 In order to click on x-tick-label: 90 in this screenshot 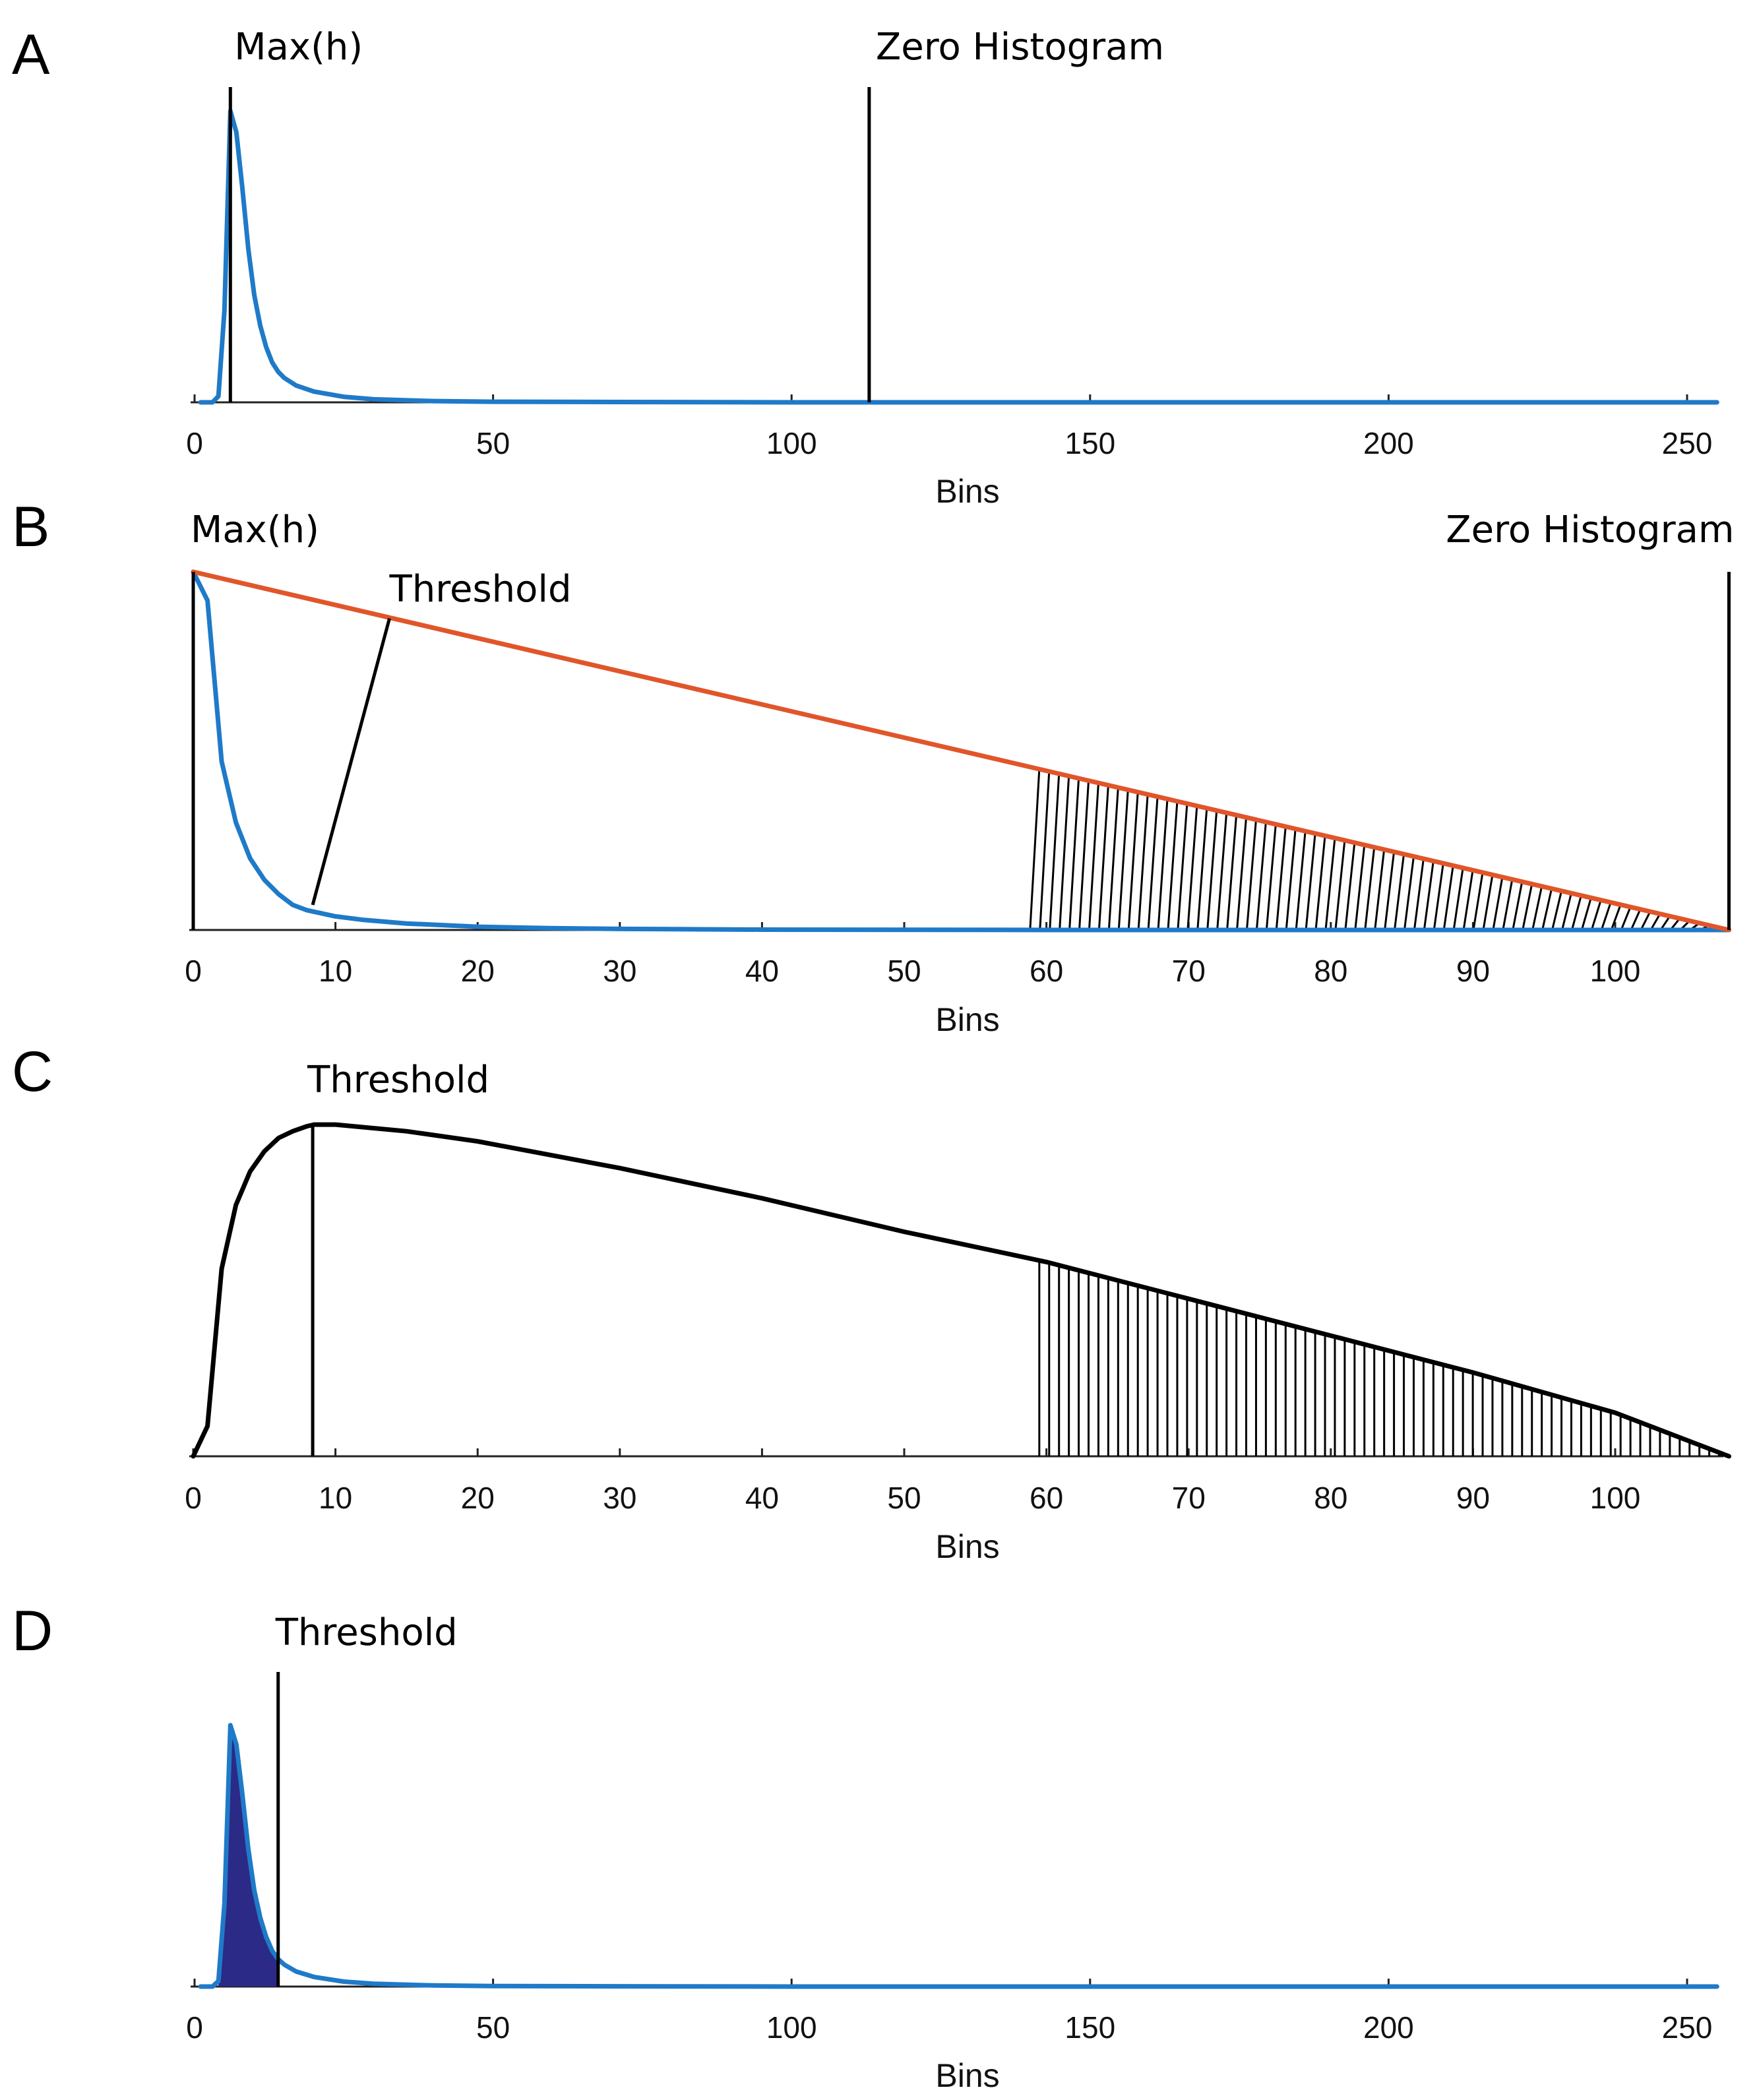, I will do `click(1473, 1498)`.